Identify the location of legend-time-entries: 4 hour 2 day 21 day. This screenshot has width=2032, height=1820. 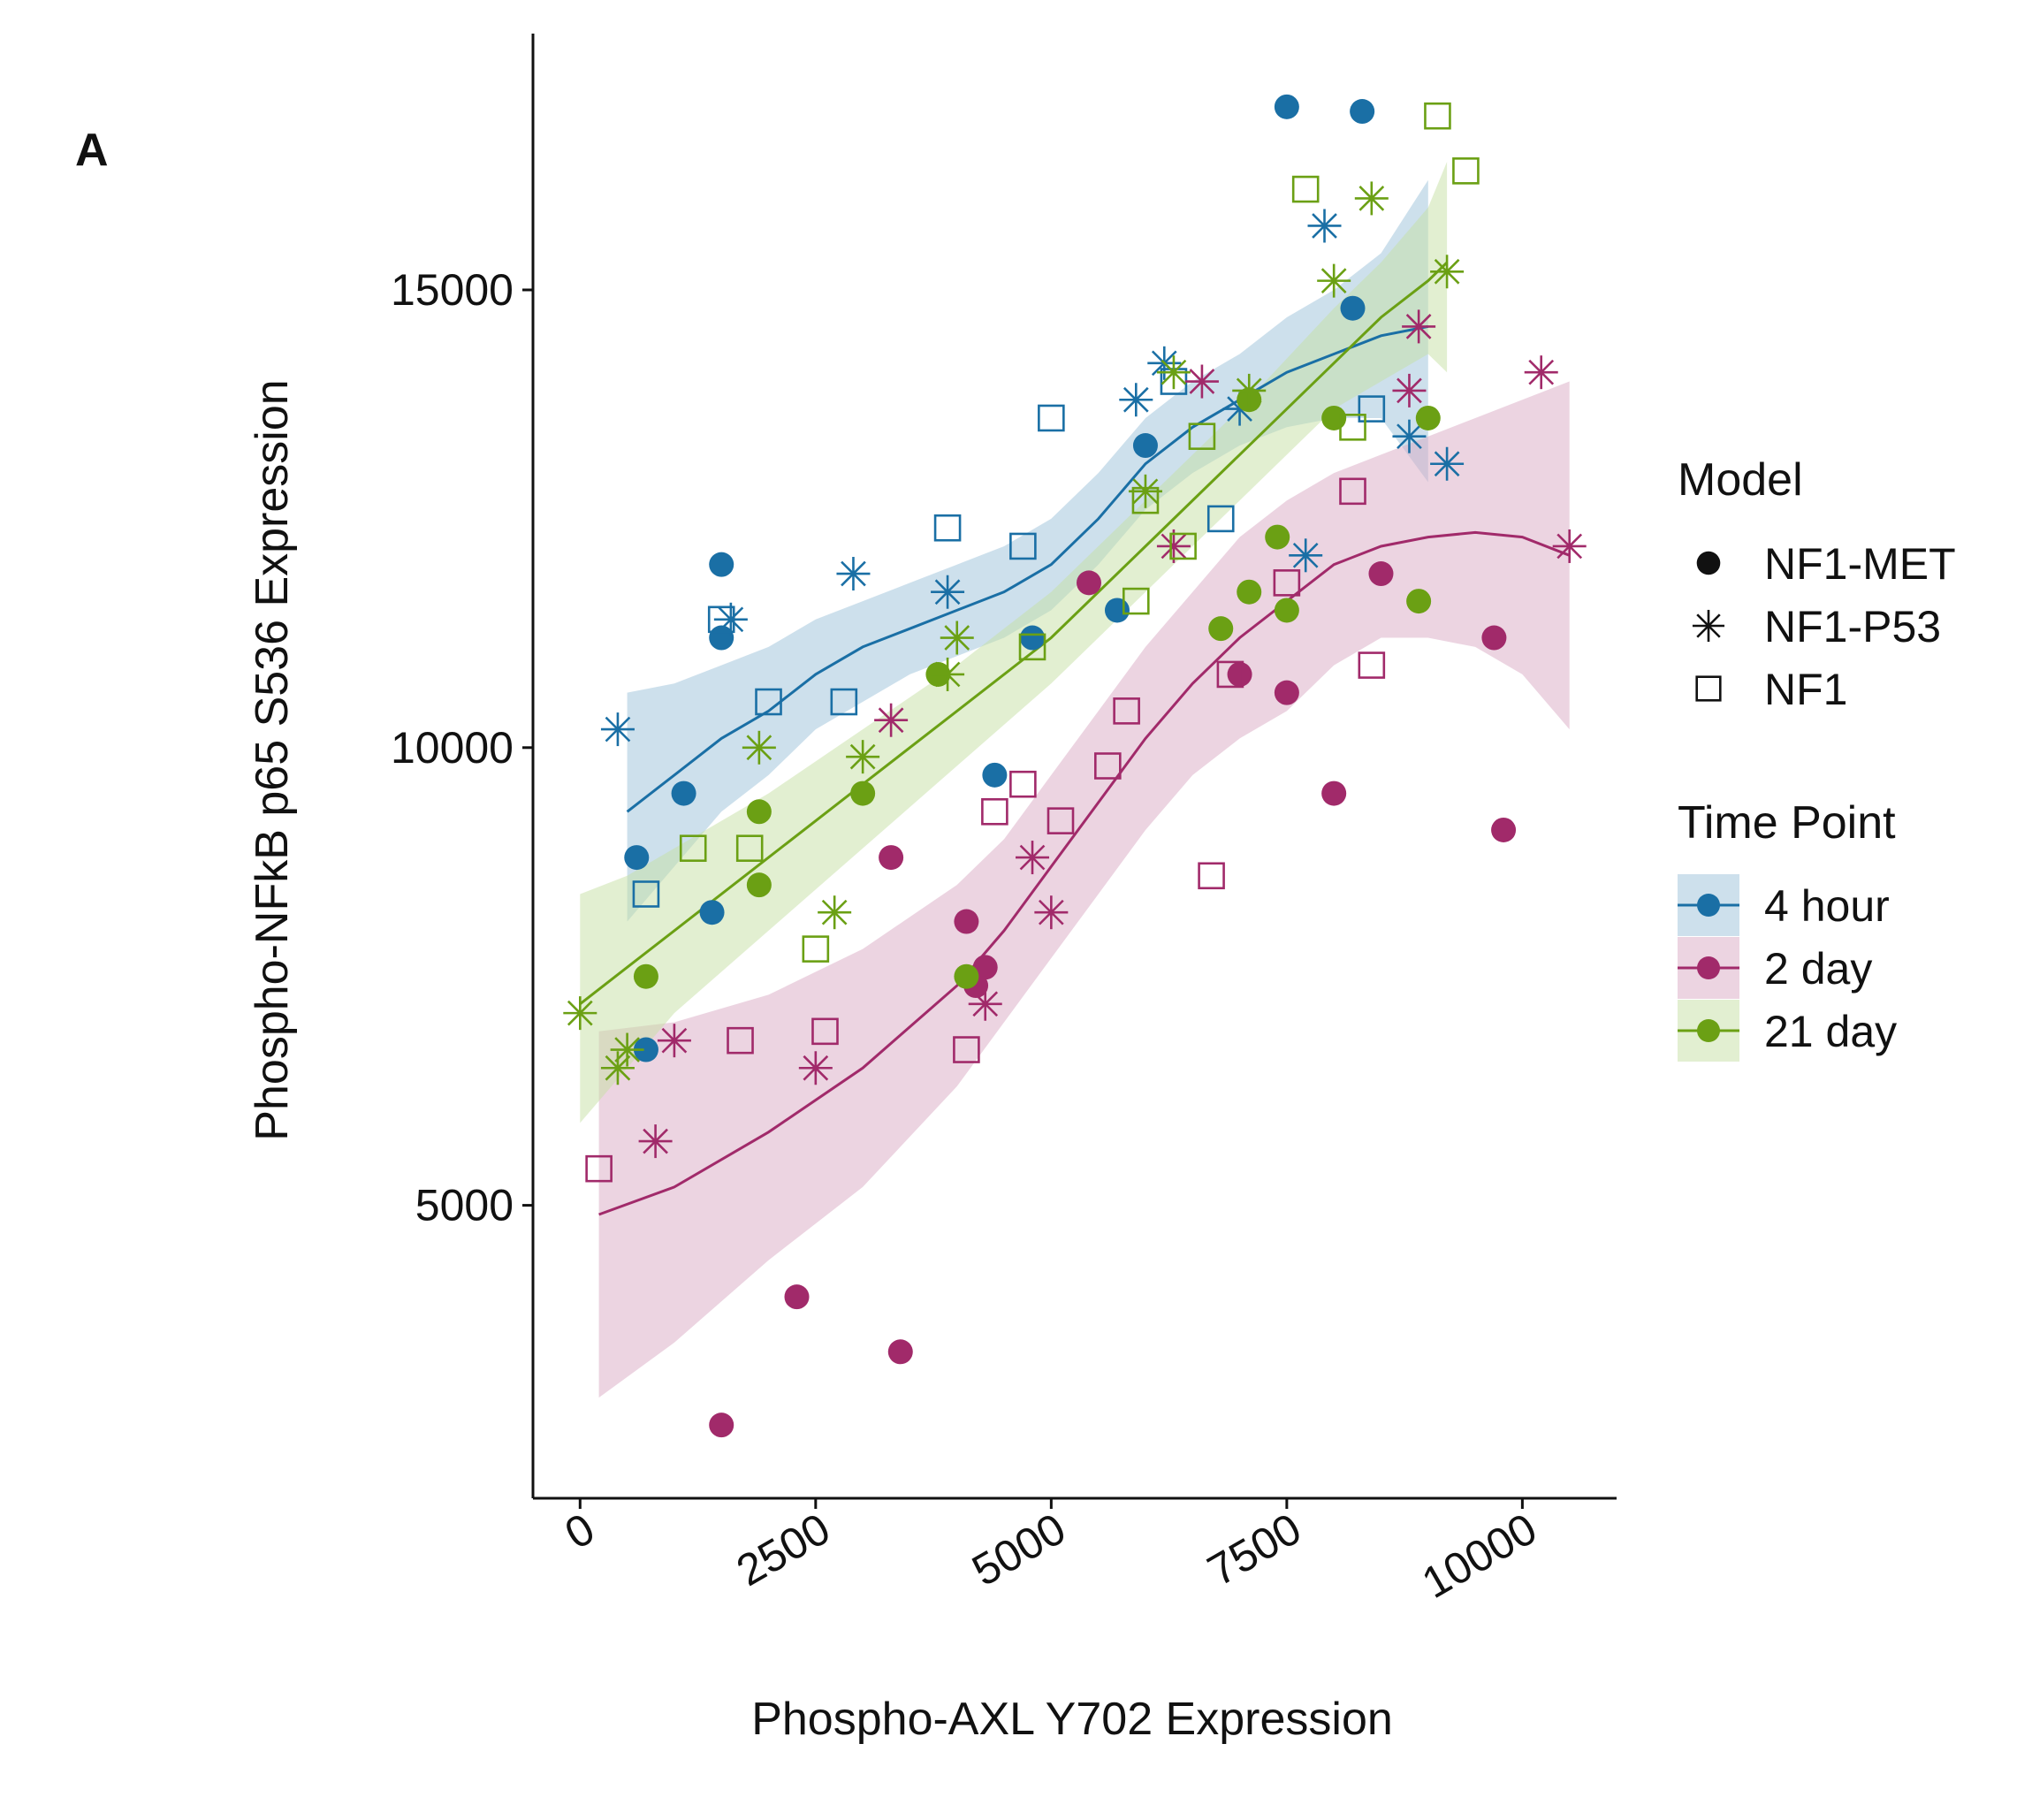
(1788, 968).